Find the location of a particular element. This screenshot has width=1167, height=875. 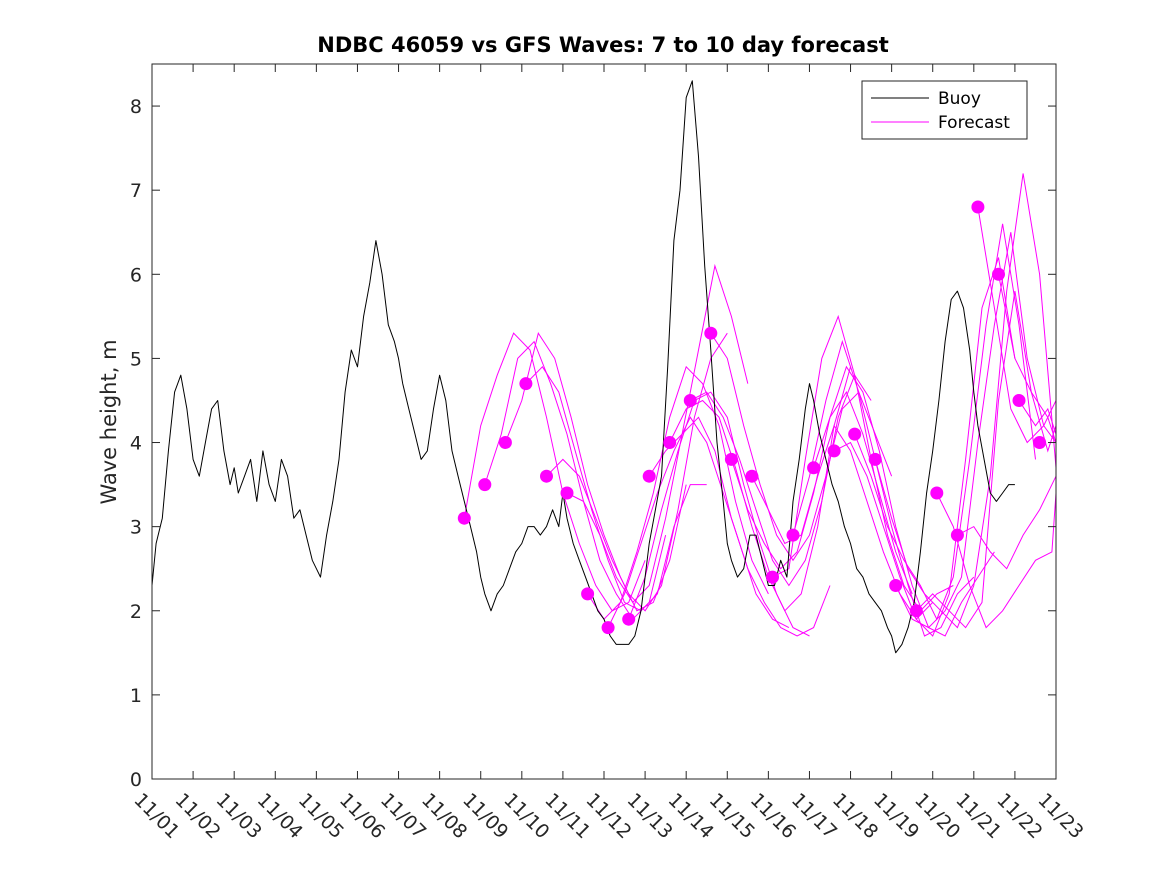

y-axis-label: Wave height, m is located at coordinates (109, 421).